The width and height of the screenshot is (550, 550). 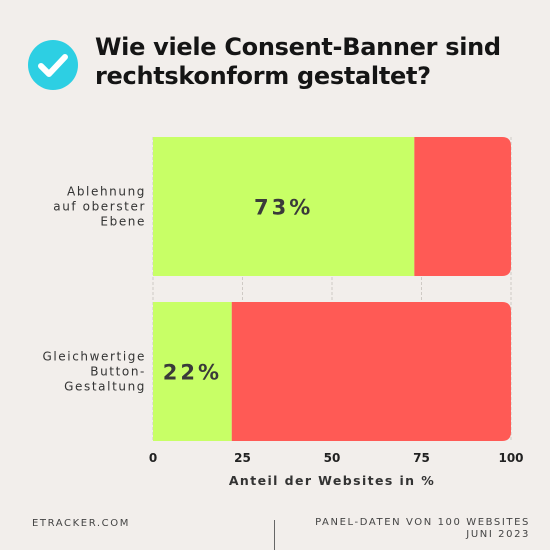 What do you see at coordinates (422, 529) in the screenshot?
I see `footer-source: PANEL-DATEN VON 100 WEBSITES JUNI 2023` at bounding box center [422, 529].